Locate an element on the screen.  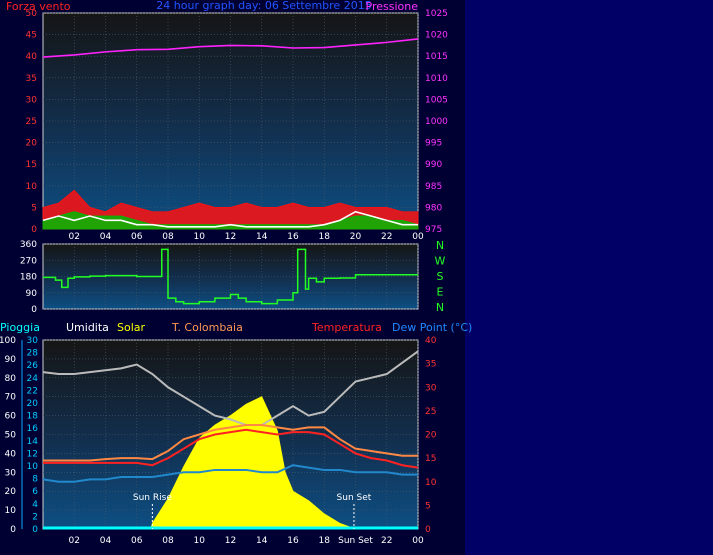
panel3-annotation-label: Sun Set is located at coordinates (354, 498).